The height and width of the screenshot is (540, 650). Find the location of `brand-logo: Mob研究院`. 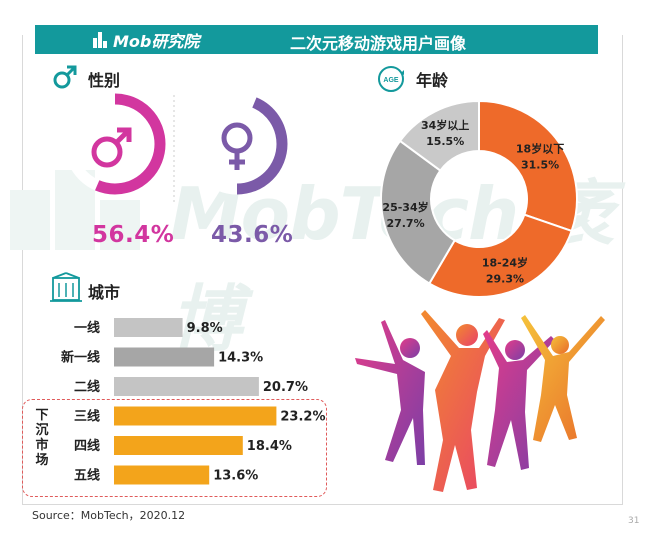

brand-logo: Mob研究院 is located at coordinates (146, 40).